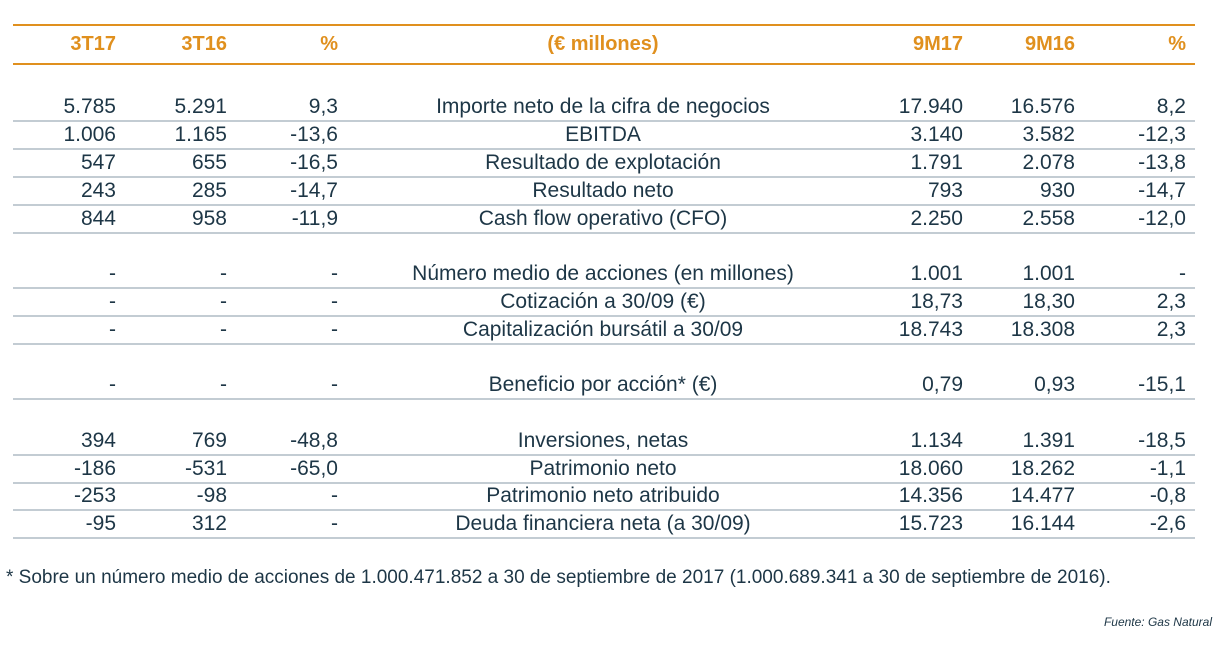 Image resolution: width=1224 pixels, height=647 pixels. I want to click on row-label: Patrimonio neto atribuido, so click(603, 496).